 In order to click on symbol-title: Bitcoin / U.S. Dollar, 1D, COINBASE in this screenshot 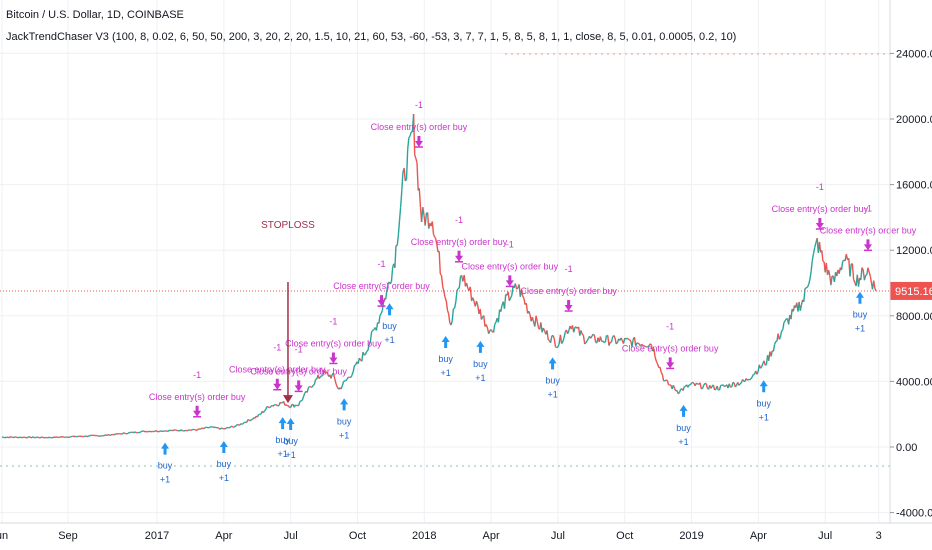, I will do `click(95, 15)`.